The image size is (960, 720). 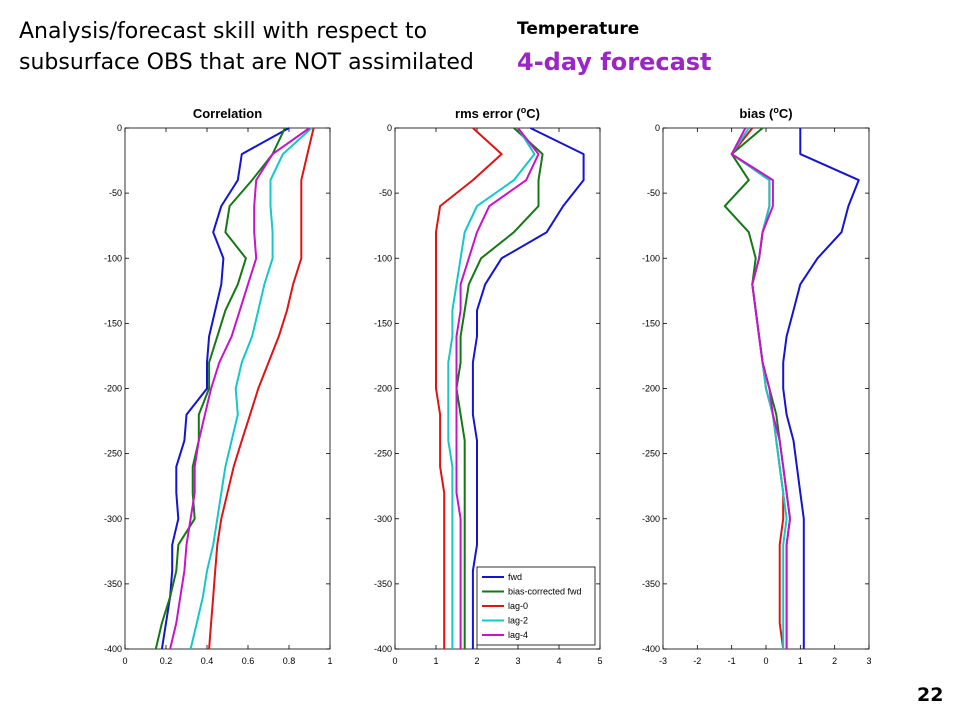 I want to click on x-tick-label: -3, so click(x=663, y=661).